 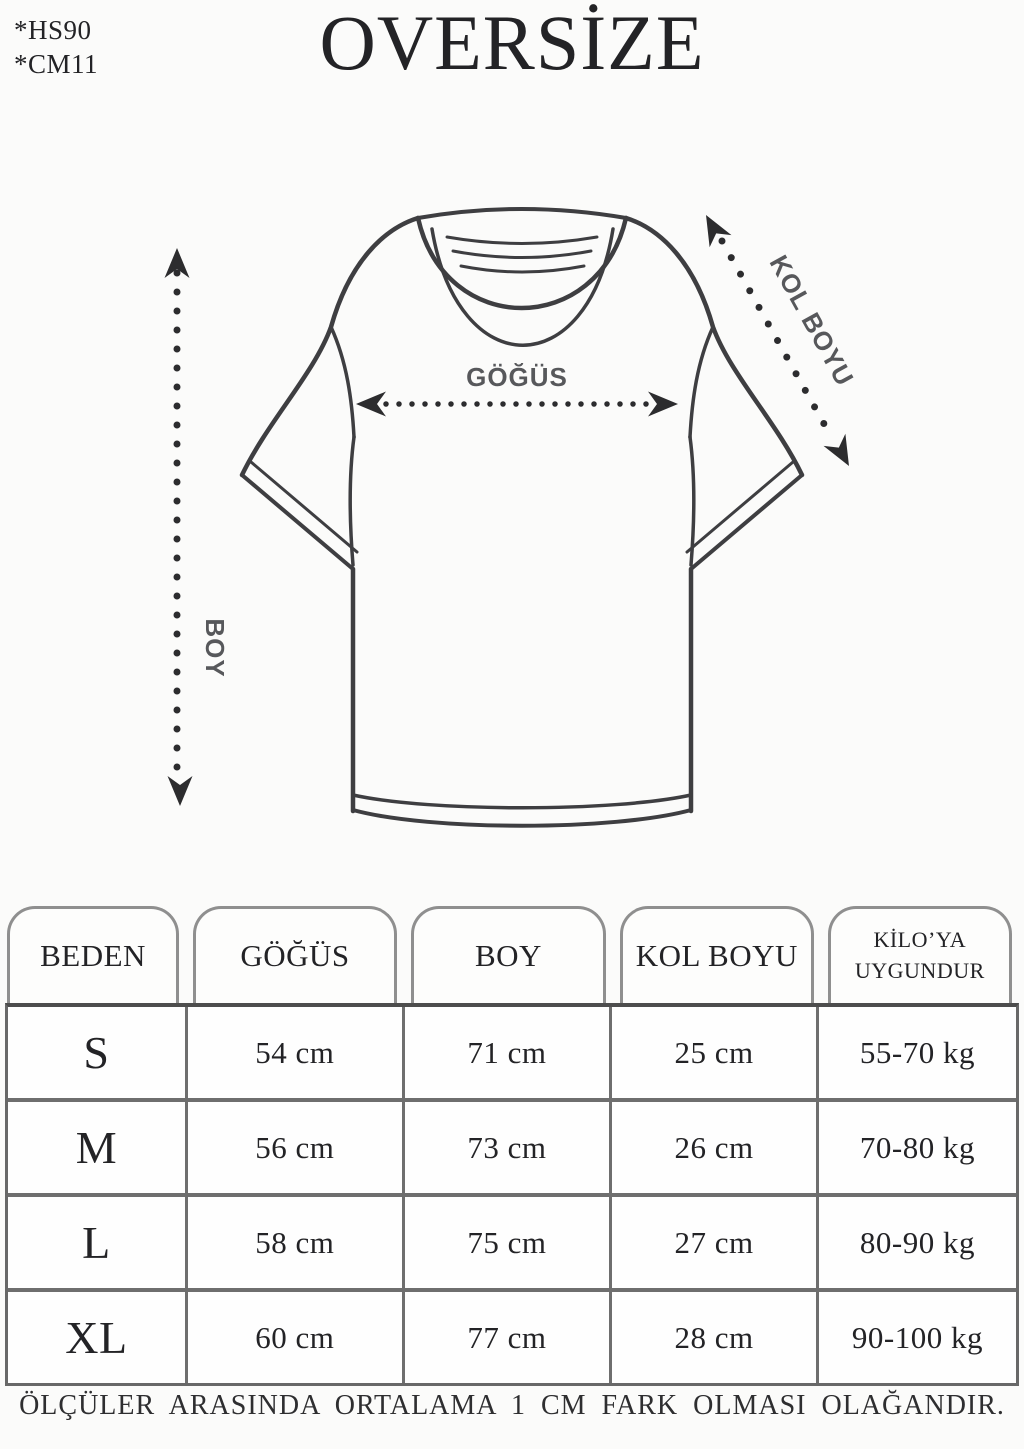 I want to click on table-row-l: L 58 cm 75 cm 27 cm 80-90 kg, so click(x=512, y=1244).